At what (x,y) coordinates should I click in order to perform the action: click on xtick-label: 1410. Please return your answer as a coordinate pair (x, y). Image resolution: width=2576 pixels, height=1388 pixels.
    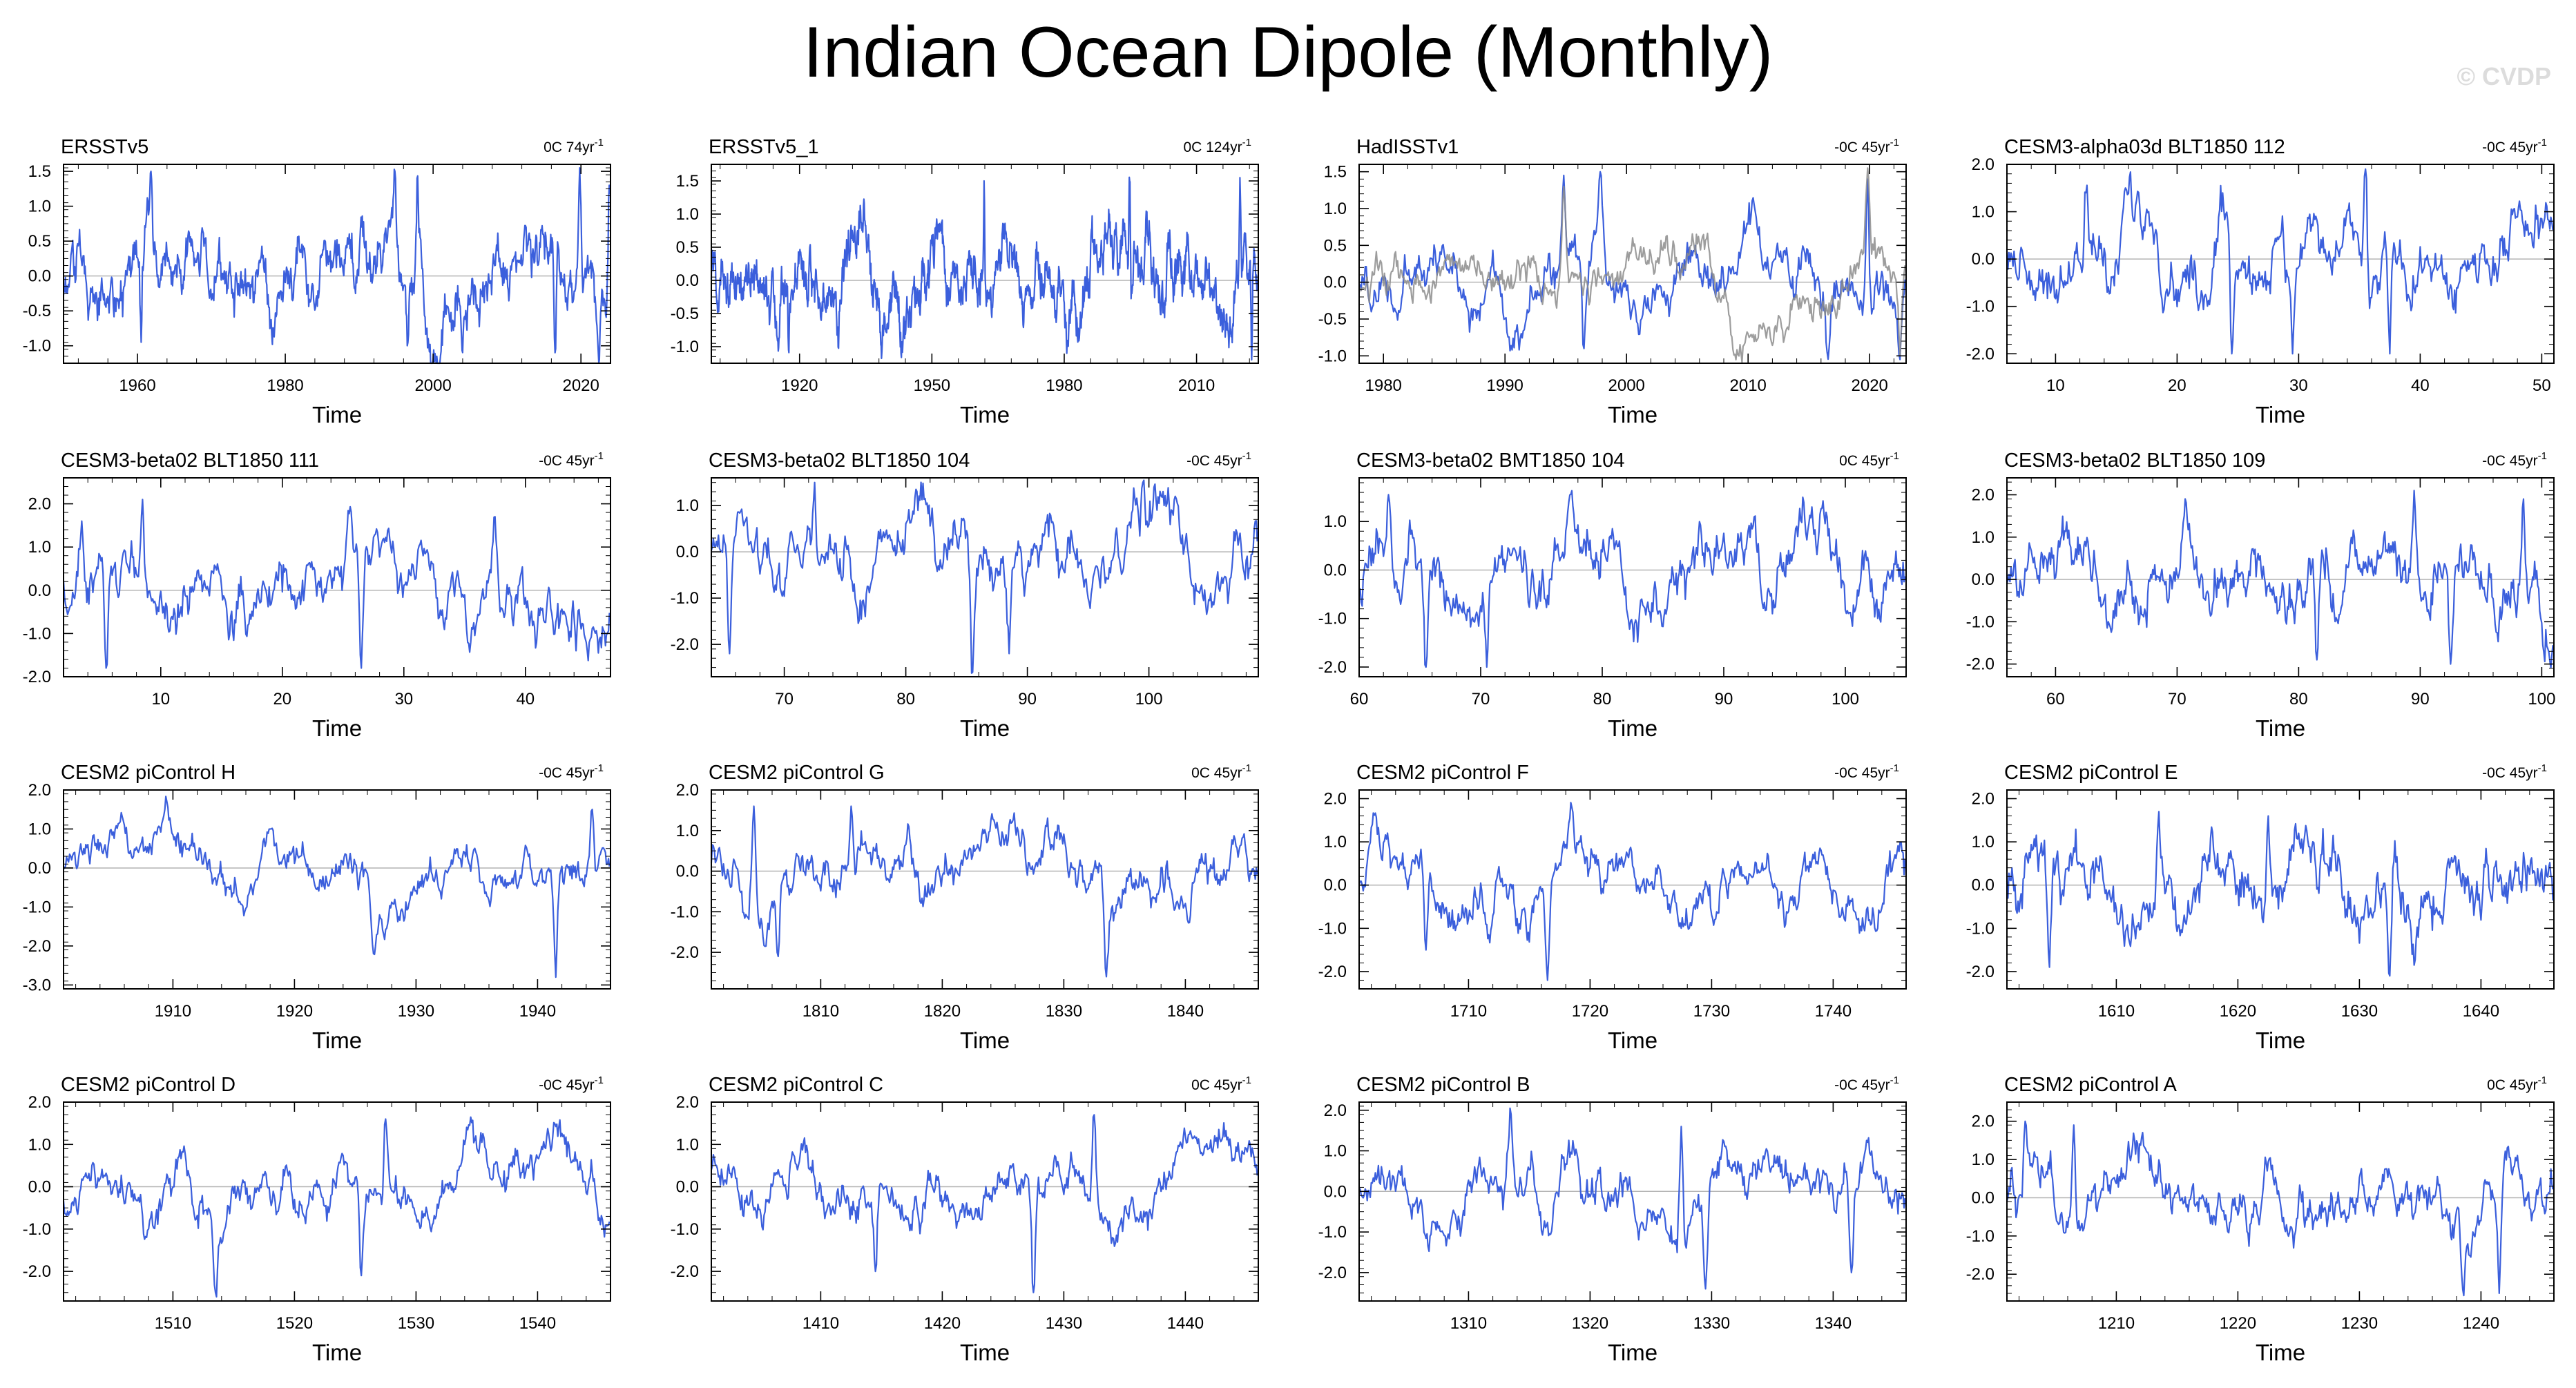
    Looking at the image, I should click on (820, 1323).